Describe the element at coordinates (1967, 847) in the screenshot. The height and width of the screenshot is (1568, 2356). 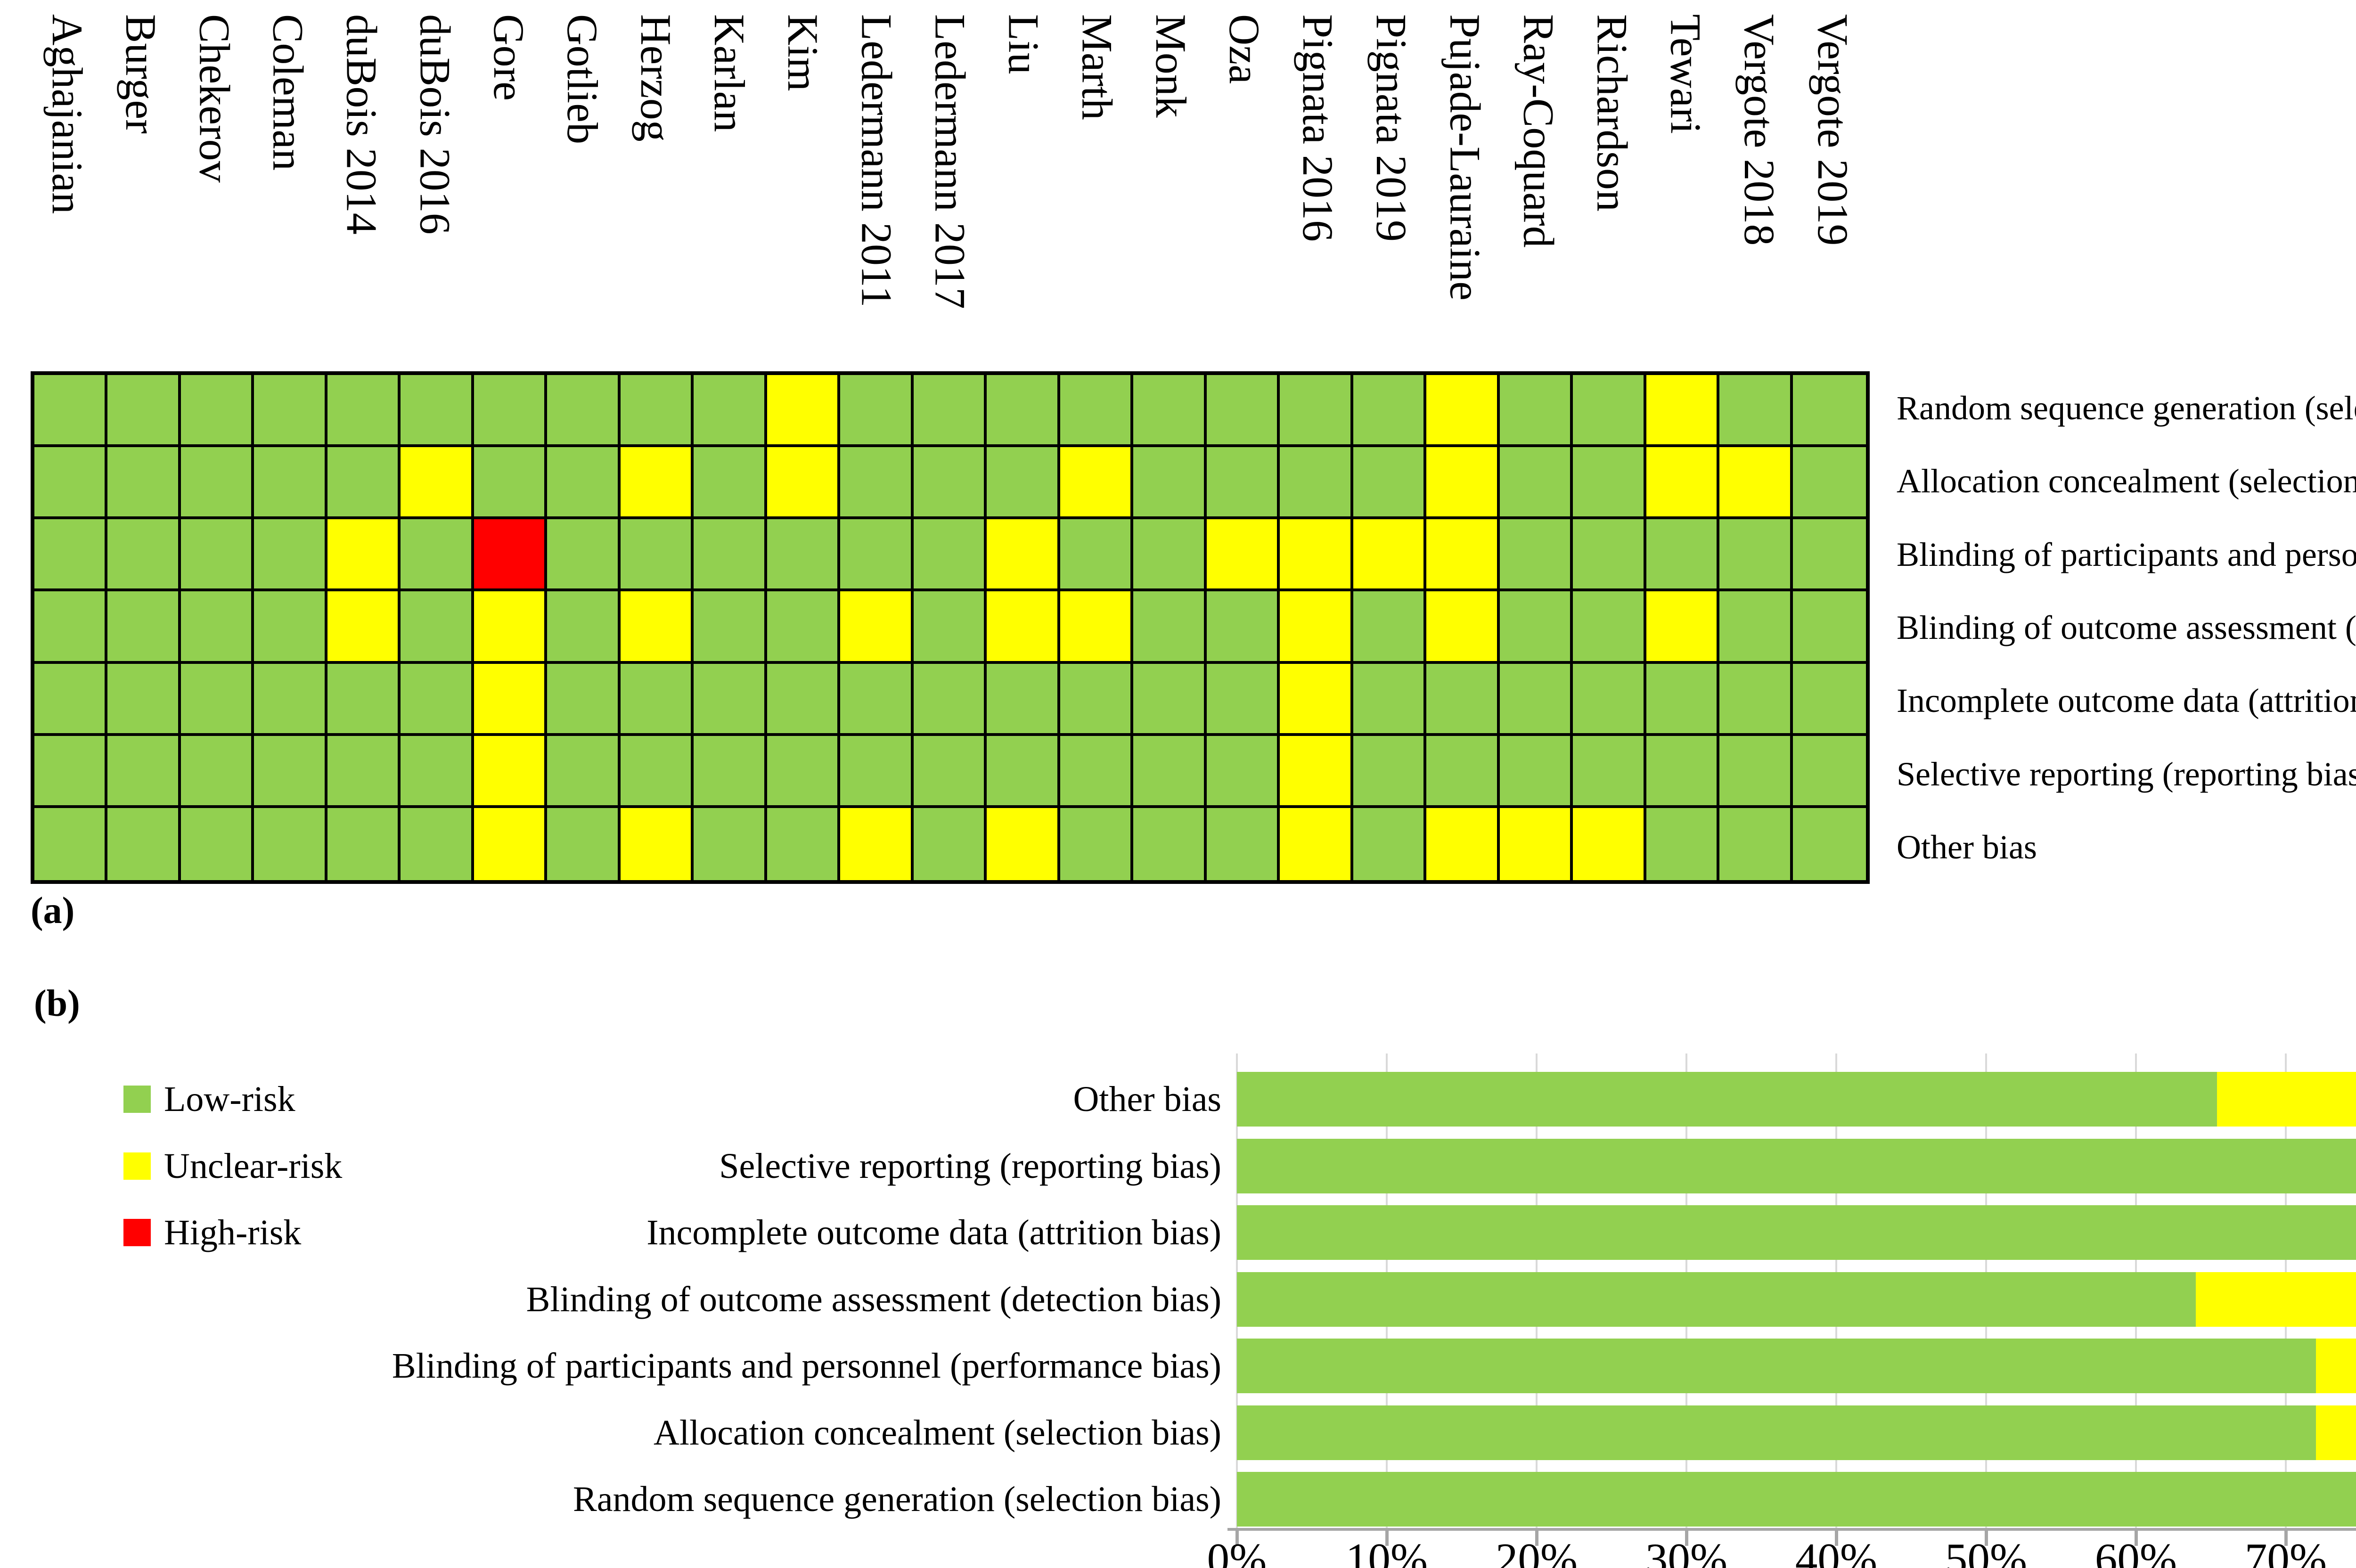
I see `bias-domain-label: Other bias` at that location.